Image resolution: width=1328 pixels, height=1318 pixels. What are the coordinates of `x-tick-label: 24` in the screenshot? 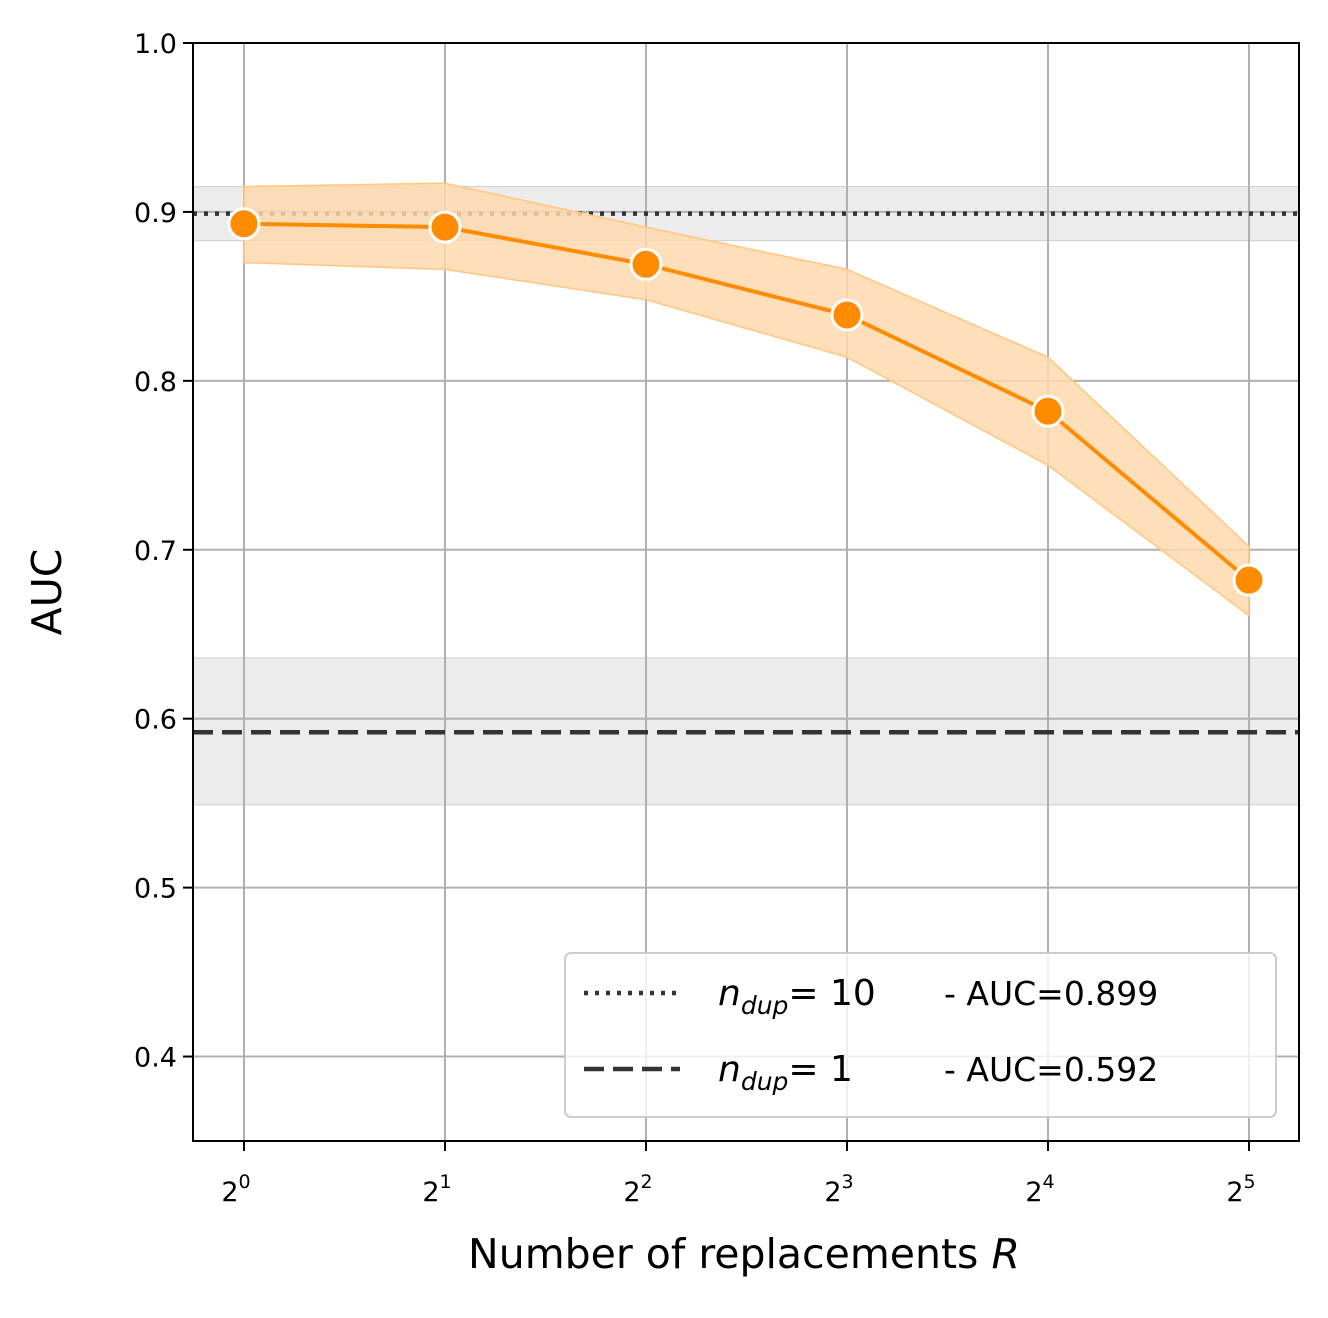 It's located at (1039, 1189).